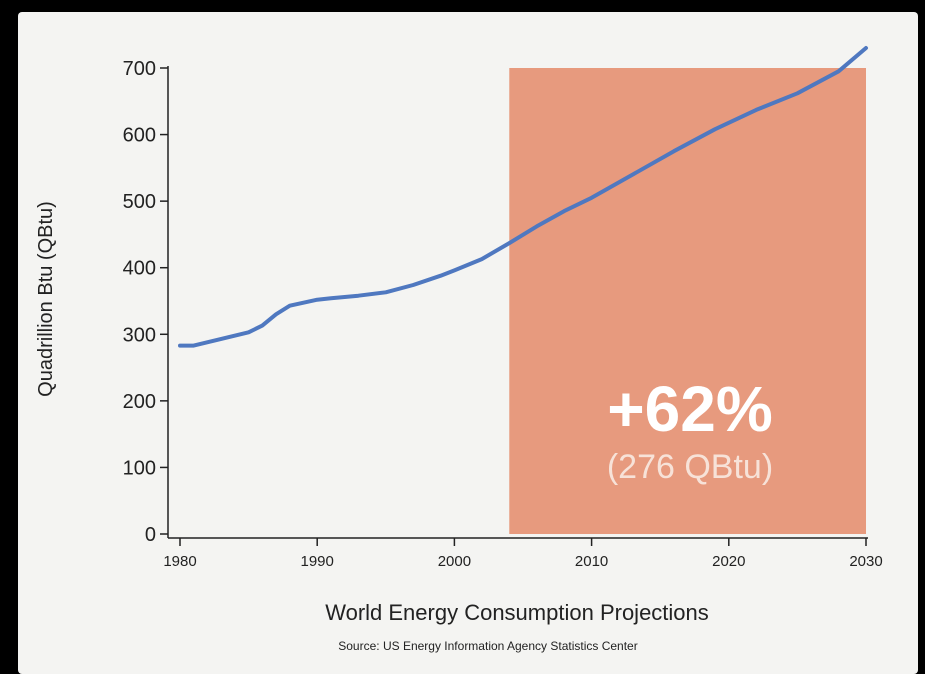 This screenshot has width=925, height=674. What do you see at coordinates (179, 561) in the screenshot?
I see `x-tick-label: 1980` at bounding box center [179, 561].